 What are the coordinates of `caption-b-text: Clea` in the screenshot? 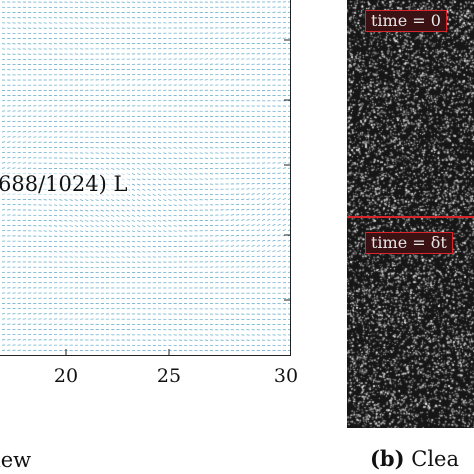 It's located at (435, 459).